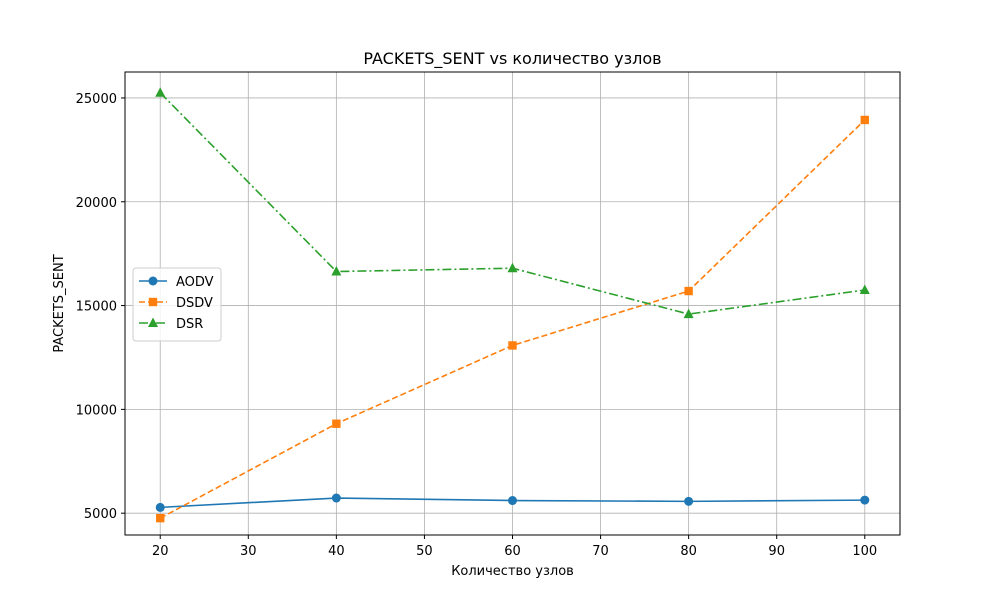 This screenshot has height=600, width=1000. I want to click on y-tick-label: 5000, so click(100, 514).